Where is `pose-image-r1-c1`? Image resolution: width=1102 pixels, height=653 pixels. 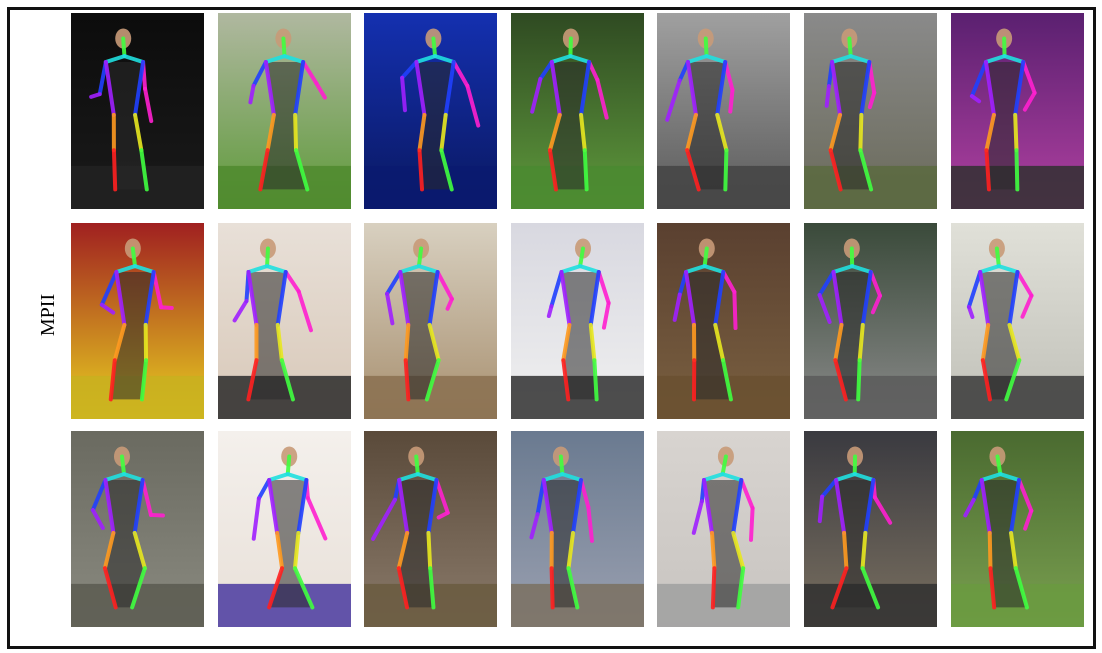 pose-image-r1-c1 is located at coordinates (137, 111).